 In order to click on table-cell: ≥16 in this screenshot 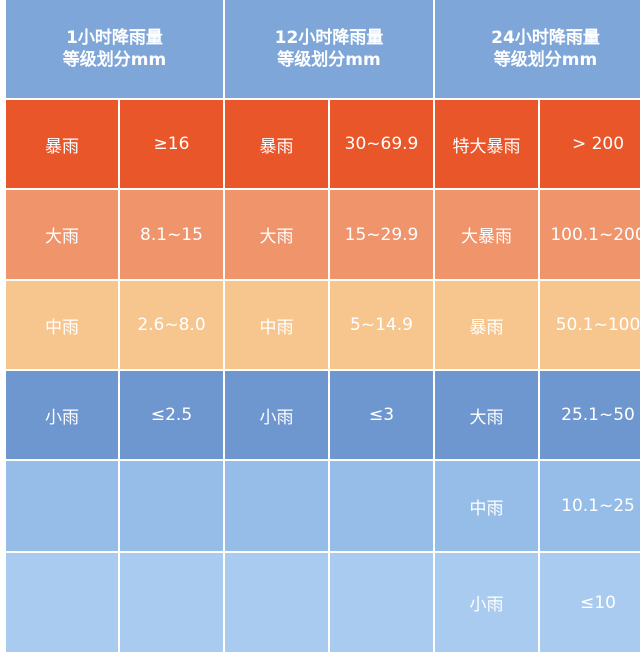, I will do `click(171, 144)`.